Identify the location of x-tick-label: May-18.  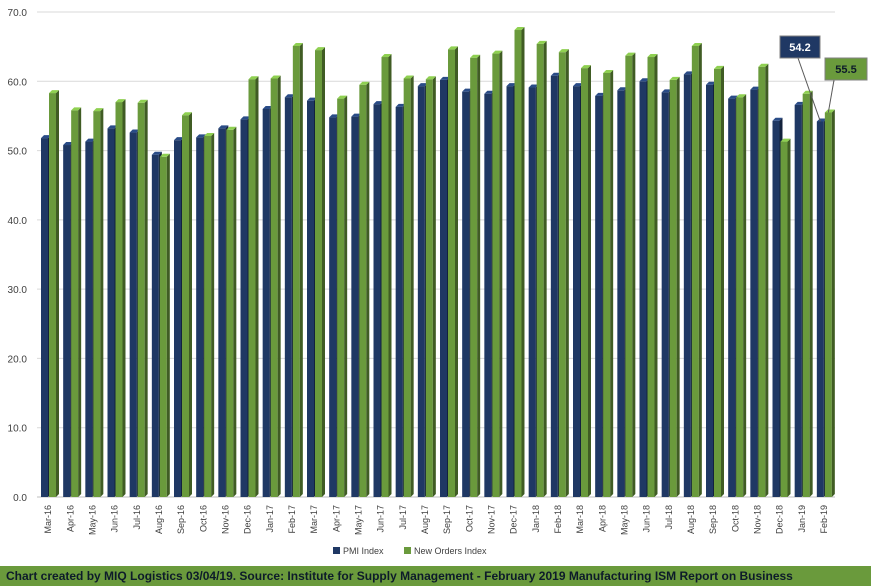
(624, 520).